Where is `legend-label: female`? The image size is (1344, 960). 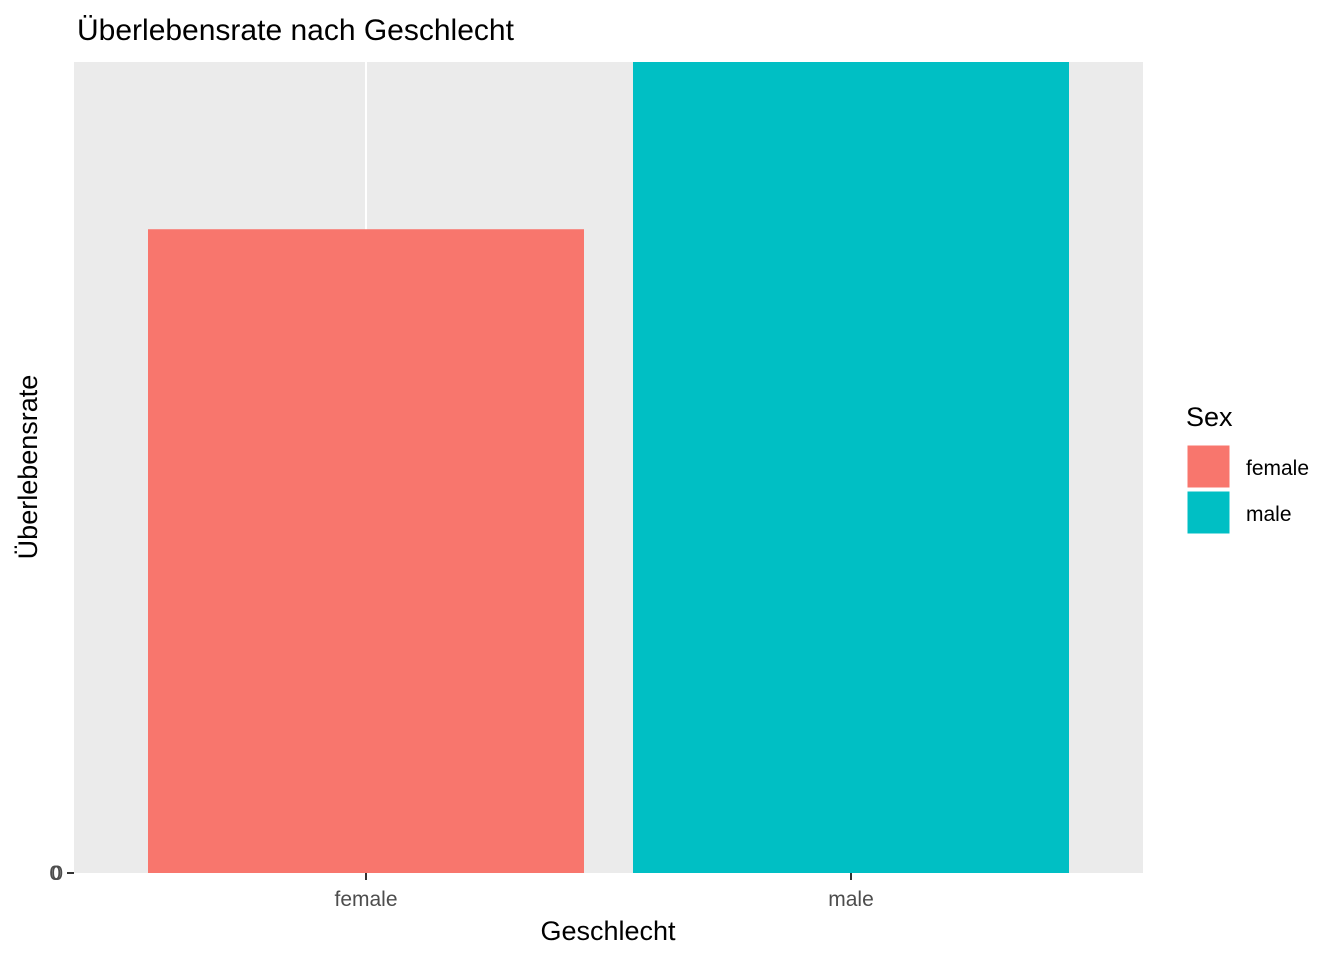 legend-label: female is located at coordinates (1277, 468).